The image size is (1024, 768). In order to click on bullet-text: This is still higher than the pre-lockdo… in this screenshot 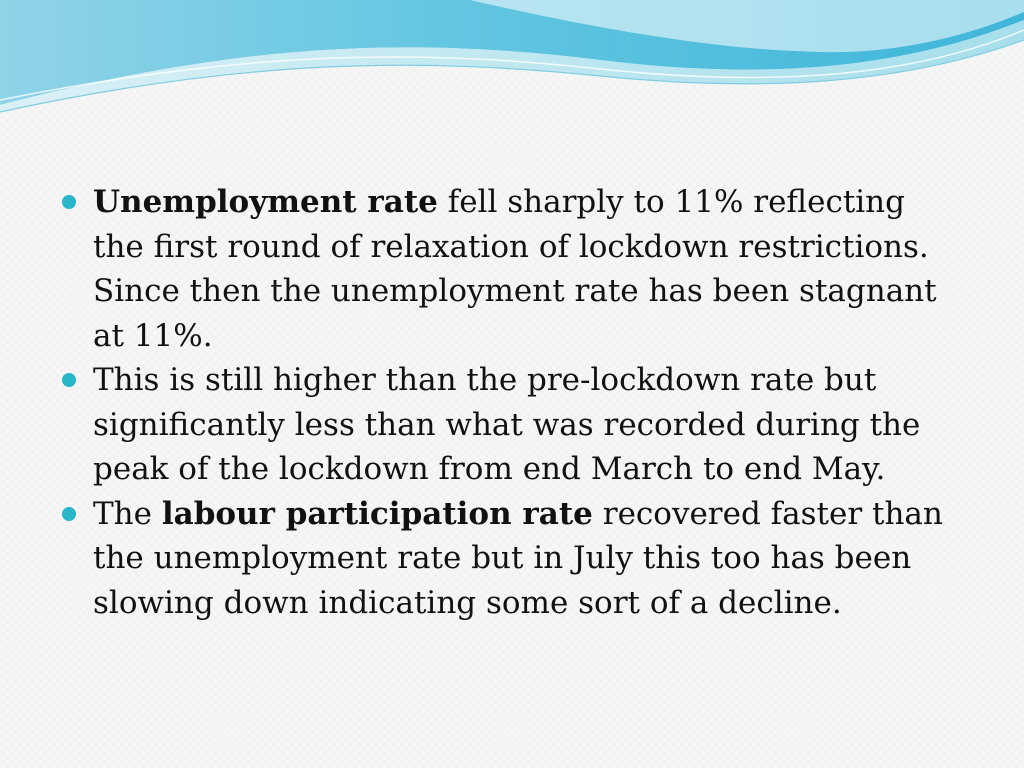, I will do `click(507, 424)`.